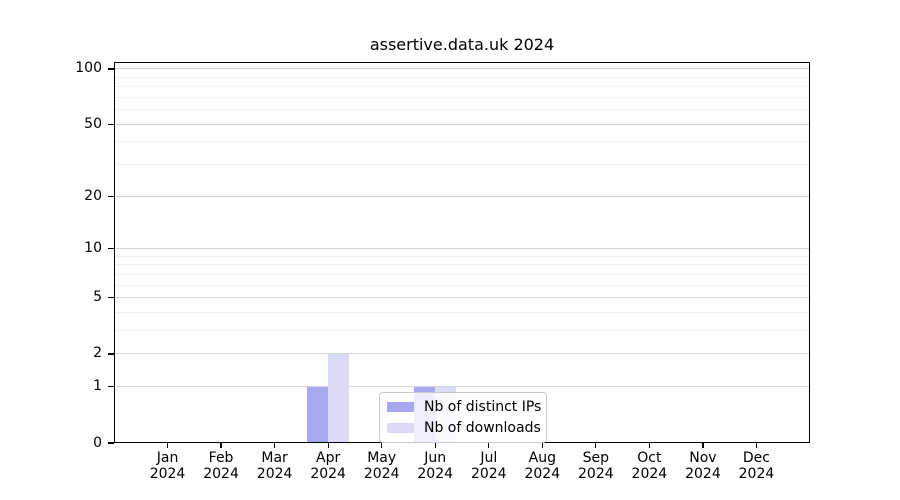  I want to click on x-axis-tick-label: May 2024, so click(382, 466).